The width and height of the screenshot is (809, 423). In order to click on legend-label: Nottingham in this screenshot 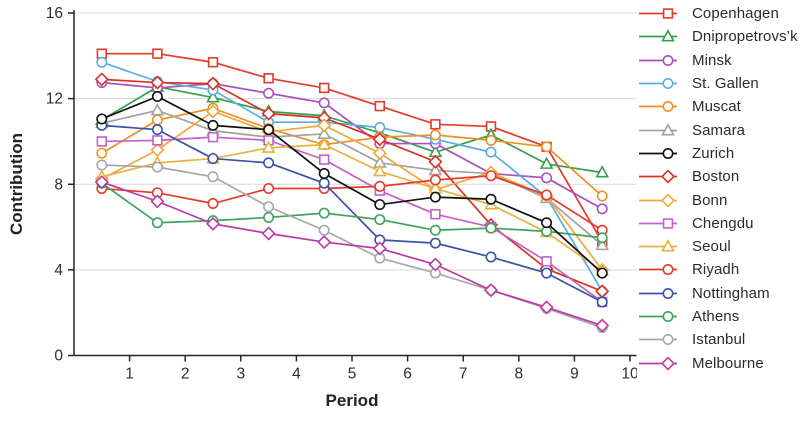, I will do `click(731, 293)`.